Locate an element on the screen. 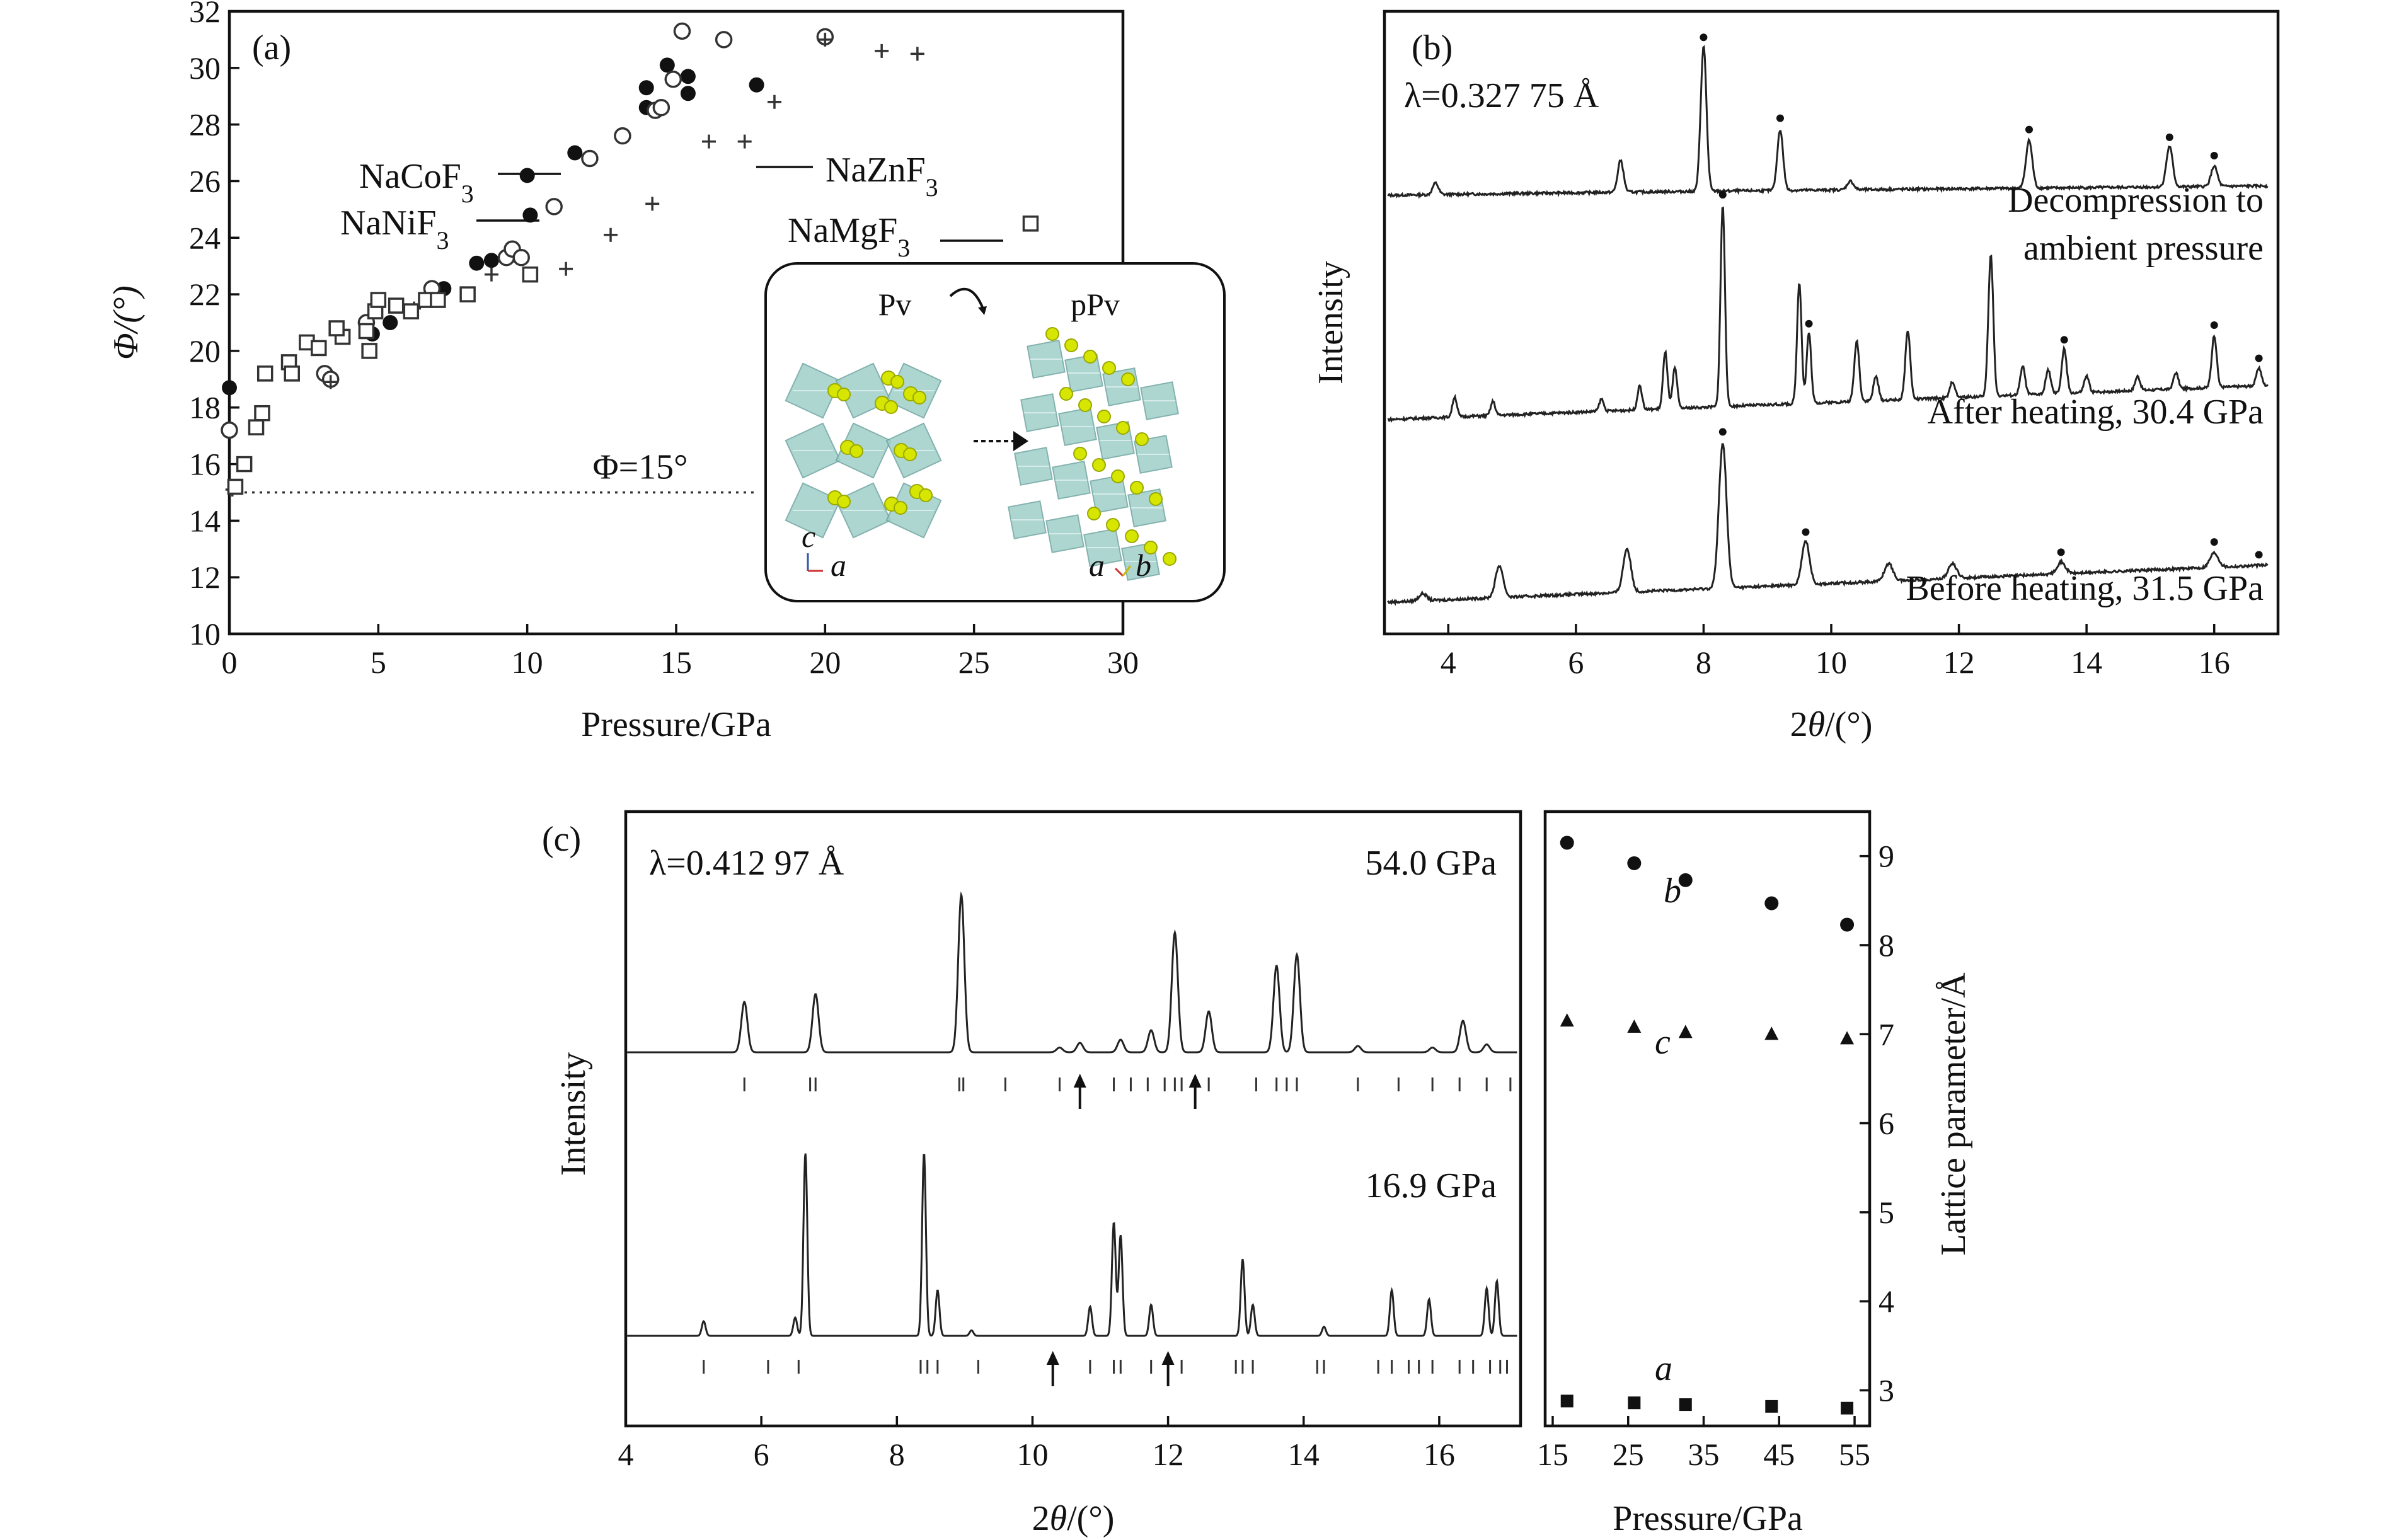  a-ytick-label: 22 is located at coordinates (205, 294).